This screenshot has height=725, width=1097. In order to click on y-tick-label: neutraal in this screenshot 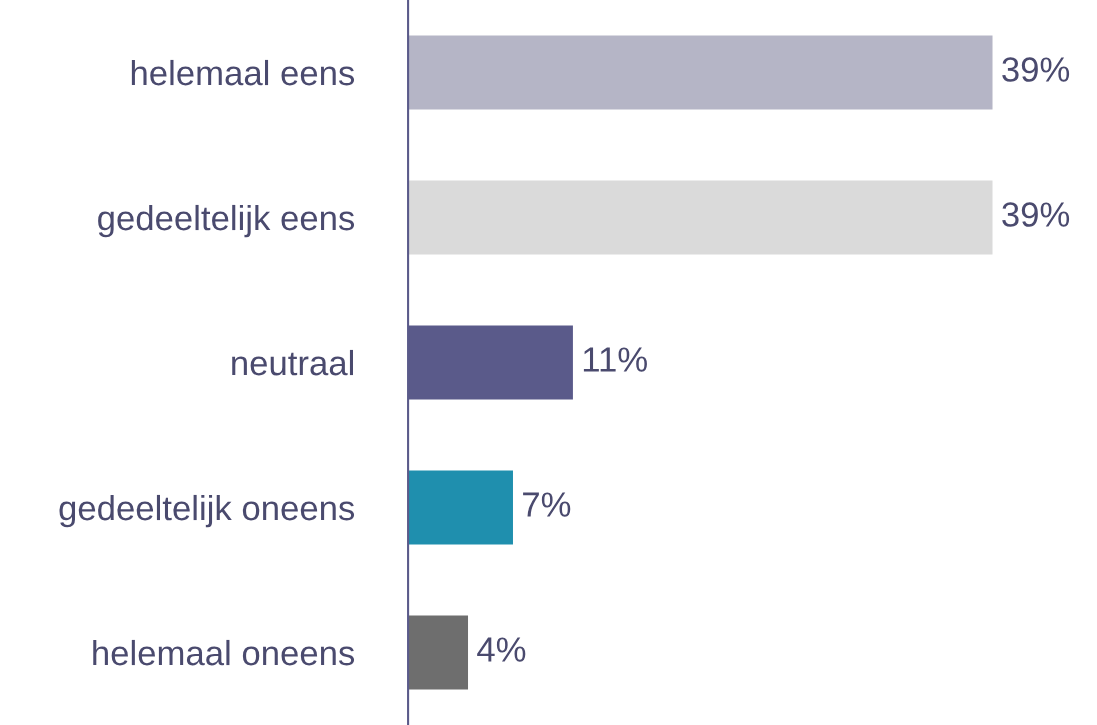, I will do `click(292, 362)`.